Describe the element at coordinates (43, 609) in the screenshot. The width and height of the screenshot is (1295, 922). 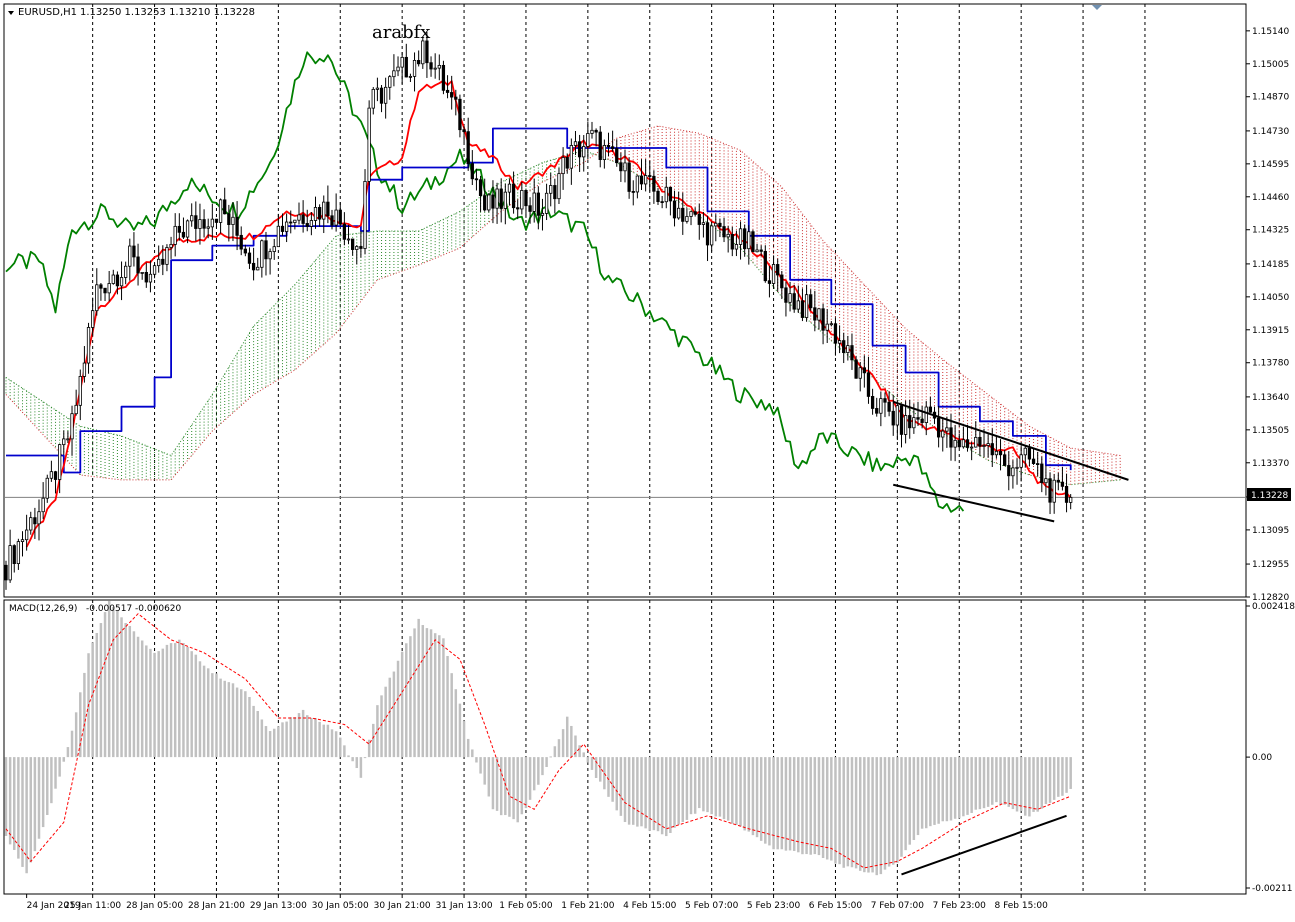
I see `macd-title: MACD(12,26,9)` at that location.